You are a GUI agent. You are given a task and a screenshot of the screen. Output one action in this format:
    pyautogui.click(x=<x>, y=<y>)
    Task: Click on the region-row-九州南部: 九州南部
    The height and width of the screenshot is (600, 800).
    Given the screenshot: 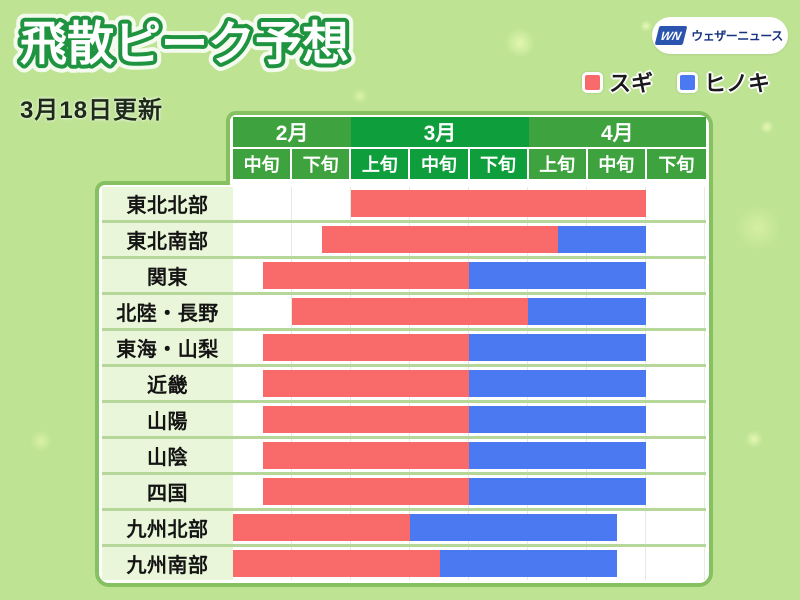 What is the action you would take?
    pyautogui.click(x=404, y=563)
    